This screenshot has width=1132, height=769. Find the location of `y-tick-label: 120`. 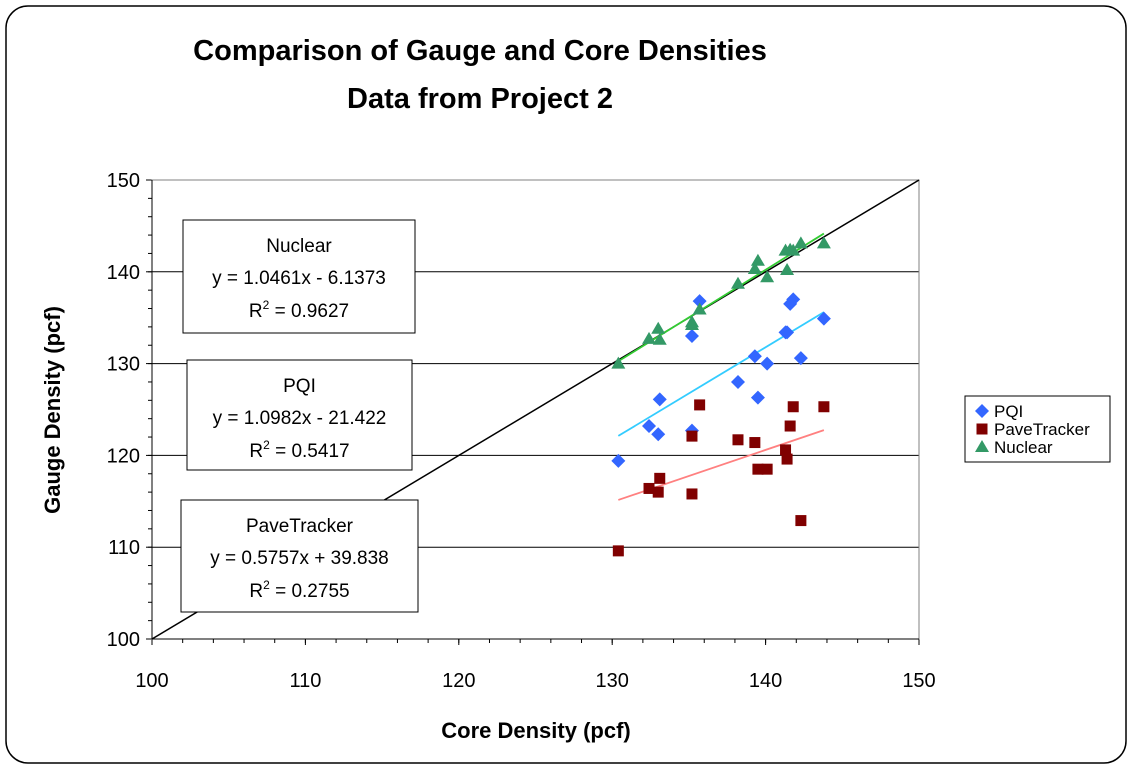

y-tick-label: 120 is located at coordinates (123, 456).